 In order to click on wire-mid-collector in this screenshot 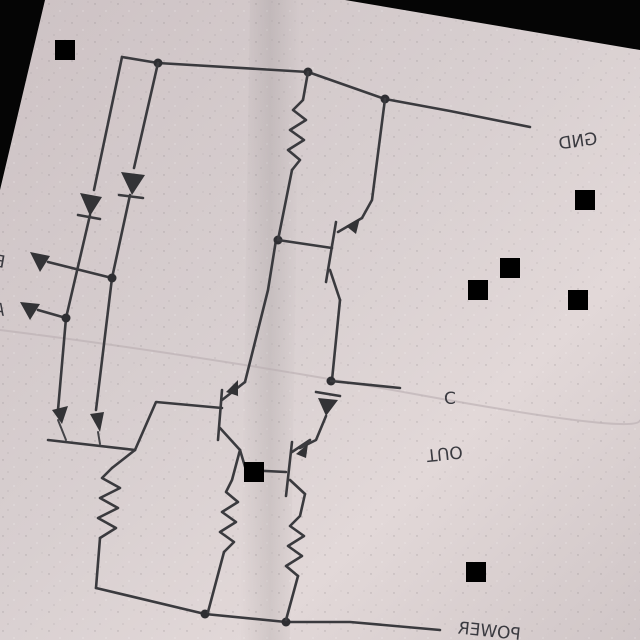, I will do `click(260, 311)`.